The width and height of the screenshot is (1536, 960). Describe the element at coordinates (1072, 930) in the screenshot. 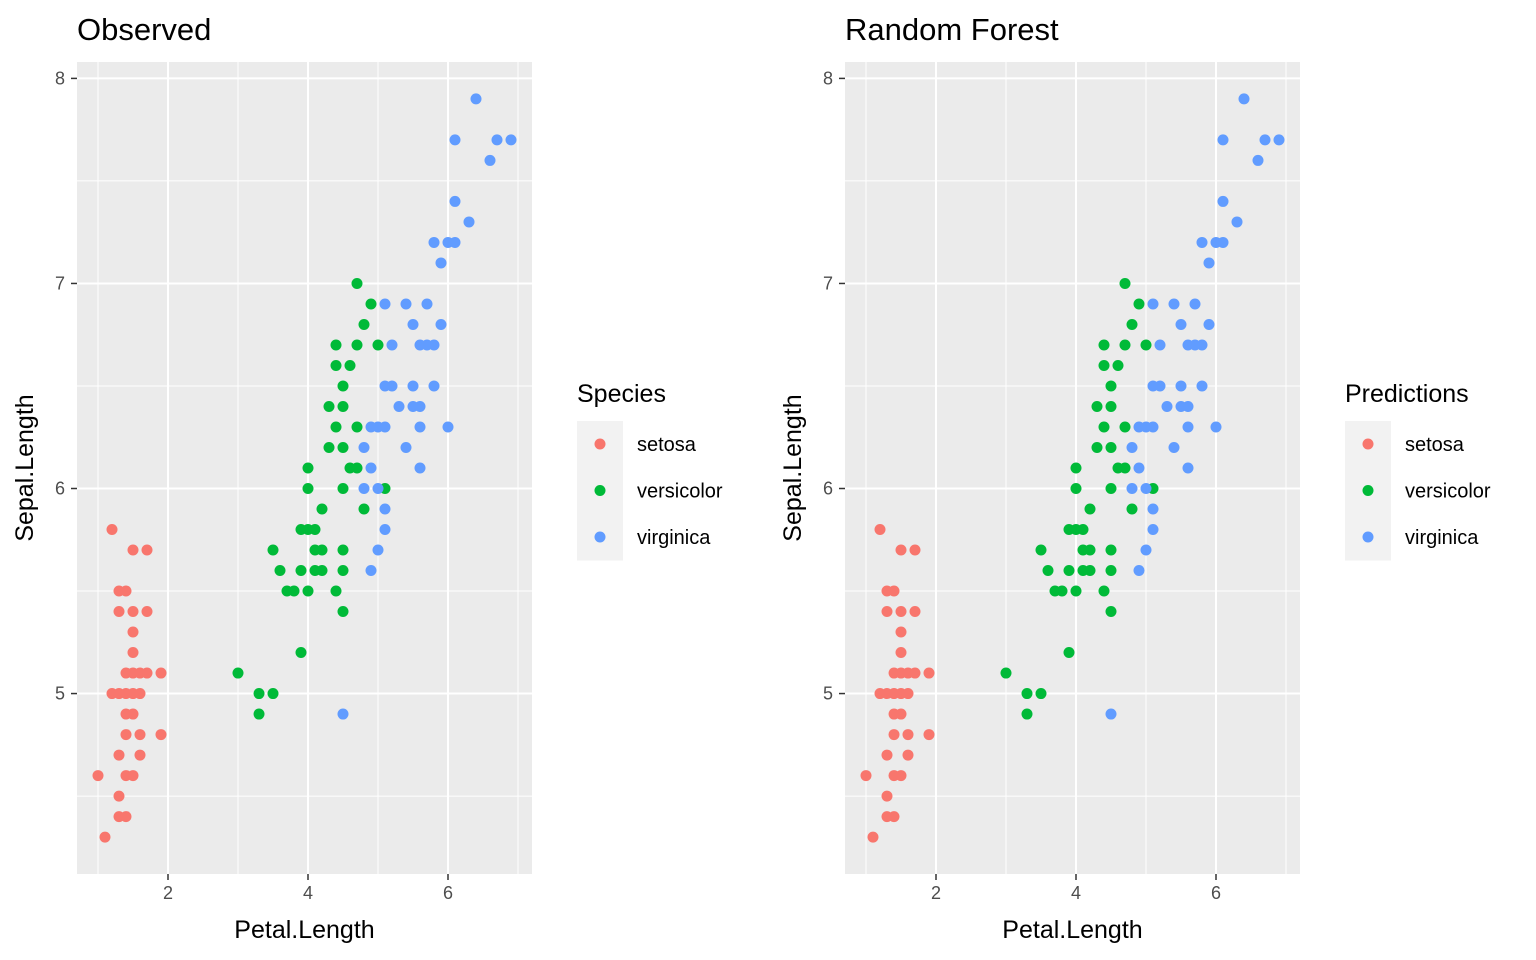

I see `x-axis-label: Petal.Length` at that location.